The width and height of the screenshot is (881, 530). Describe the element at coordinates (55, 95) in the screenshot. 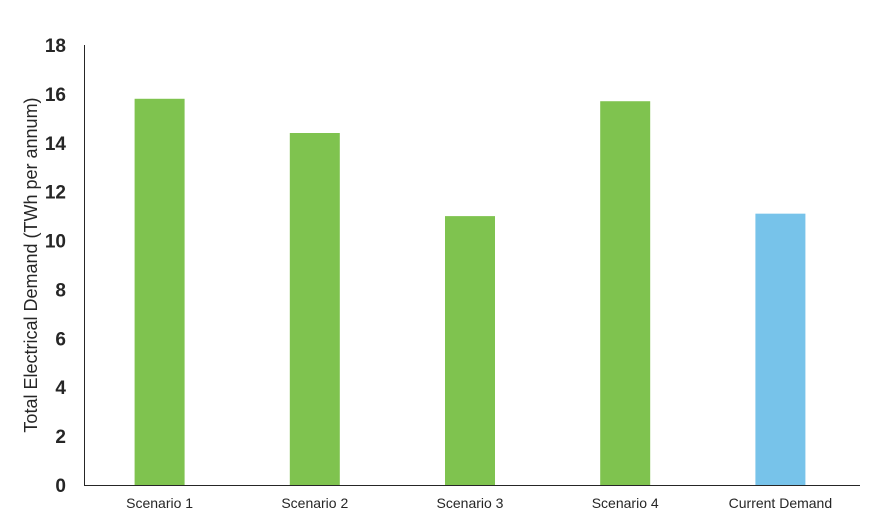

I see `y-tick-label: 16` at that location.